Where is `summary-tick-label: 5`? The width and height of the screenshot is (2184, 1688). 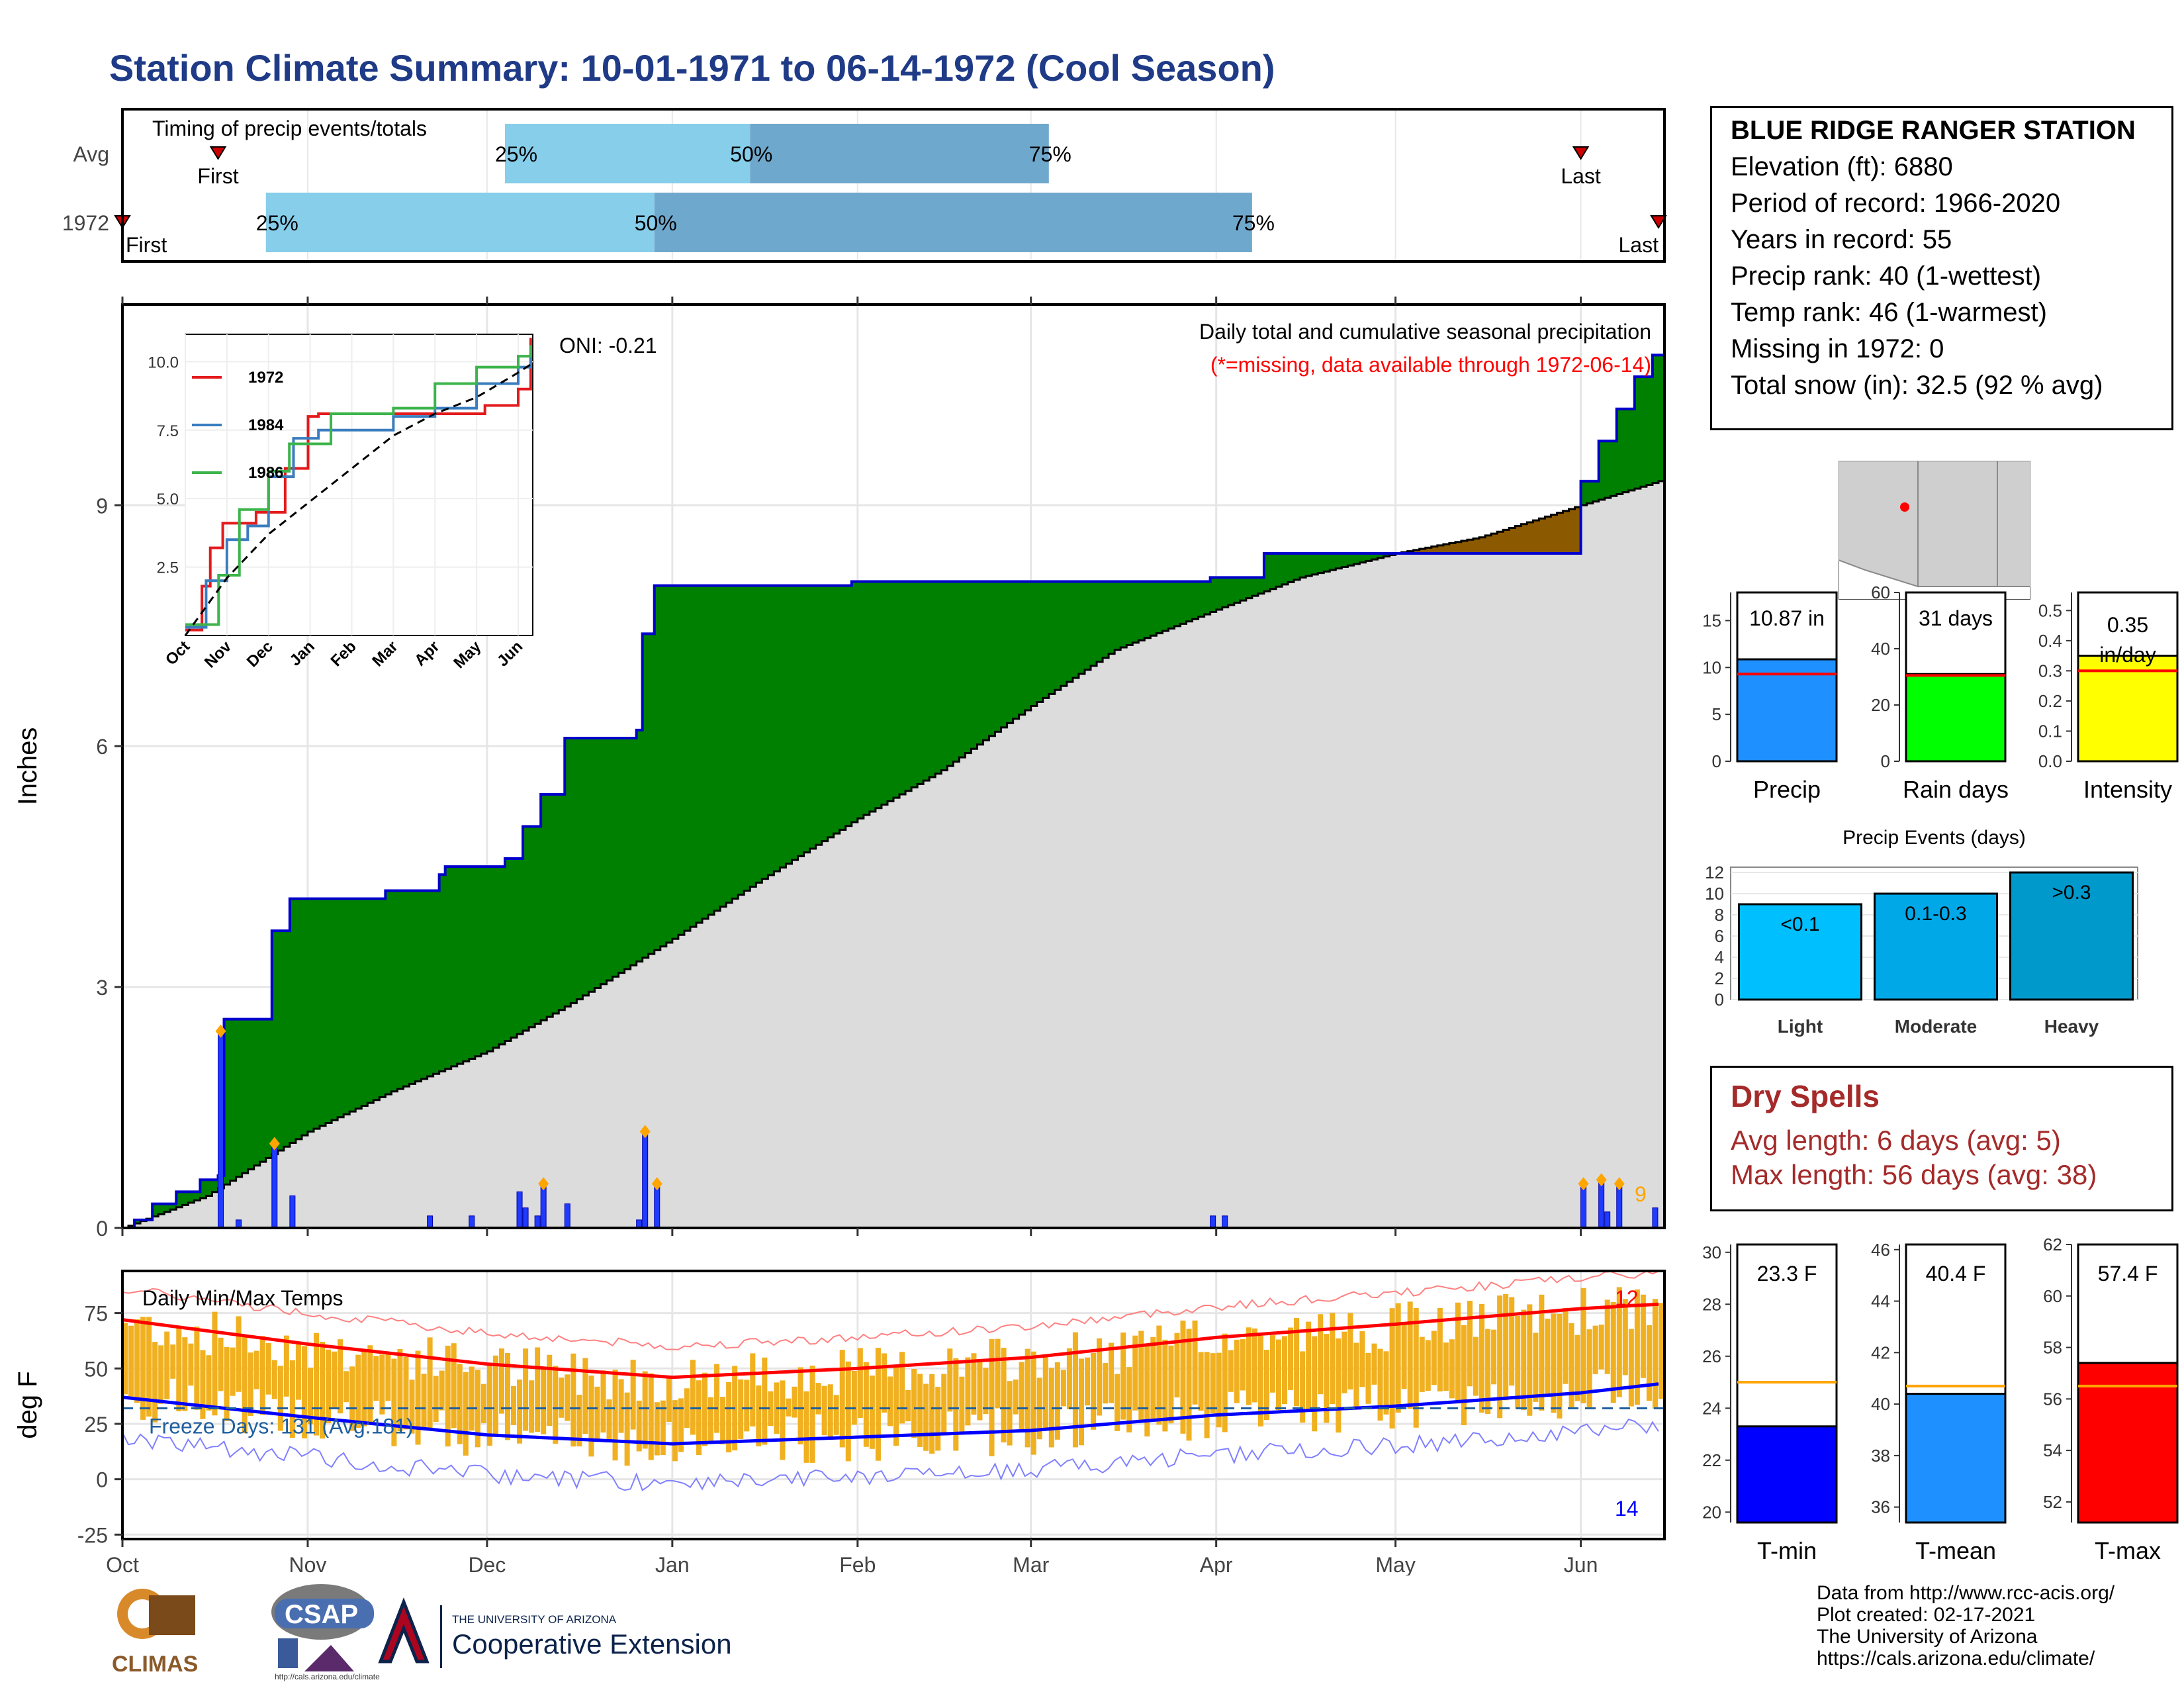 summary-tick-label: 5 is located at coordinates (1716, 714).